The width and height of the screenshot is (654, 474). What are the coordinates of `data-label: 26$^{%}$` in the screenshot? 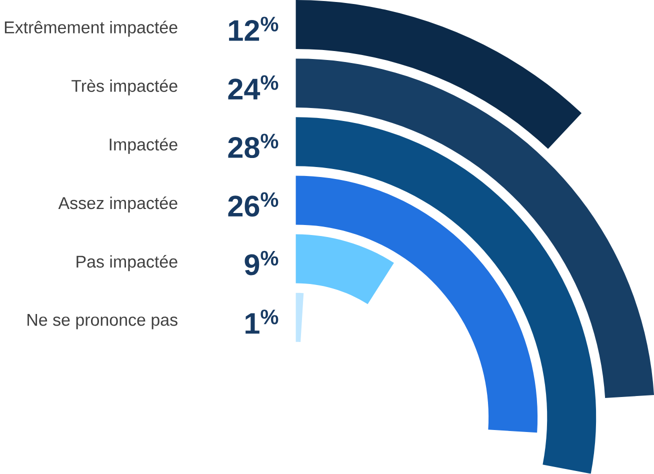 It's located at (253, 204).